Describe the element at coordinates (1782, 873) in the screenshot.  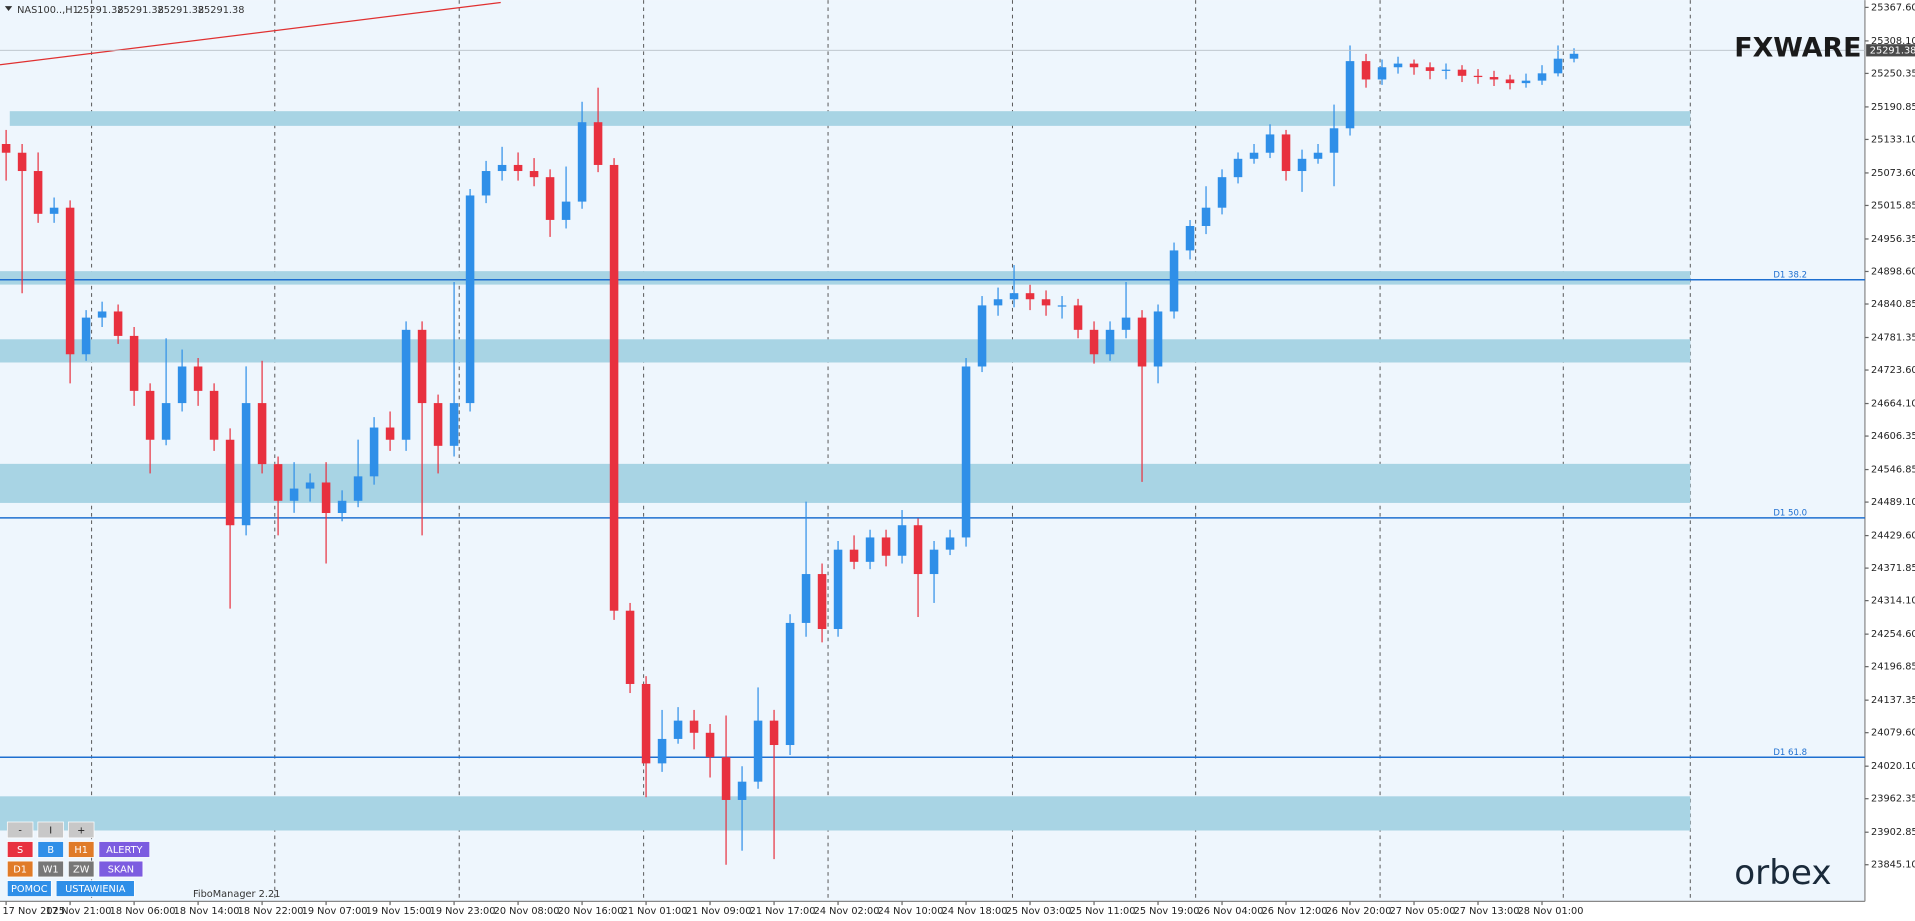
I see `logo-orbex: orbex` at that location.